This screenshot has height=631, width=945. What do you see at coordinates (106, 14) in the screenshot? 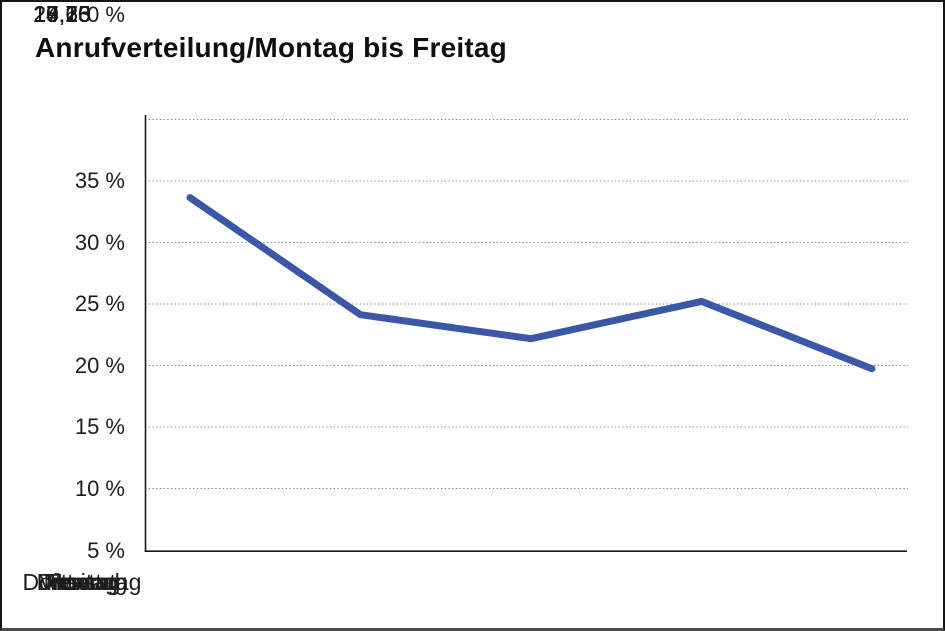
I see `y-tick-label-0: 0 %` at bounding box center [106, 14].